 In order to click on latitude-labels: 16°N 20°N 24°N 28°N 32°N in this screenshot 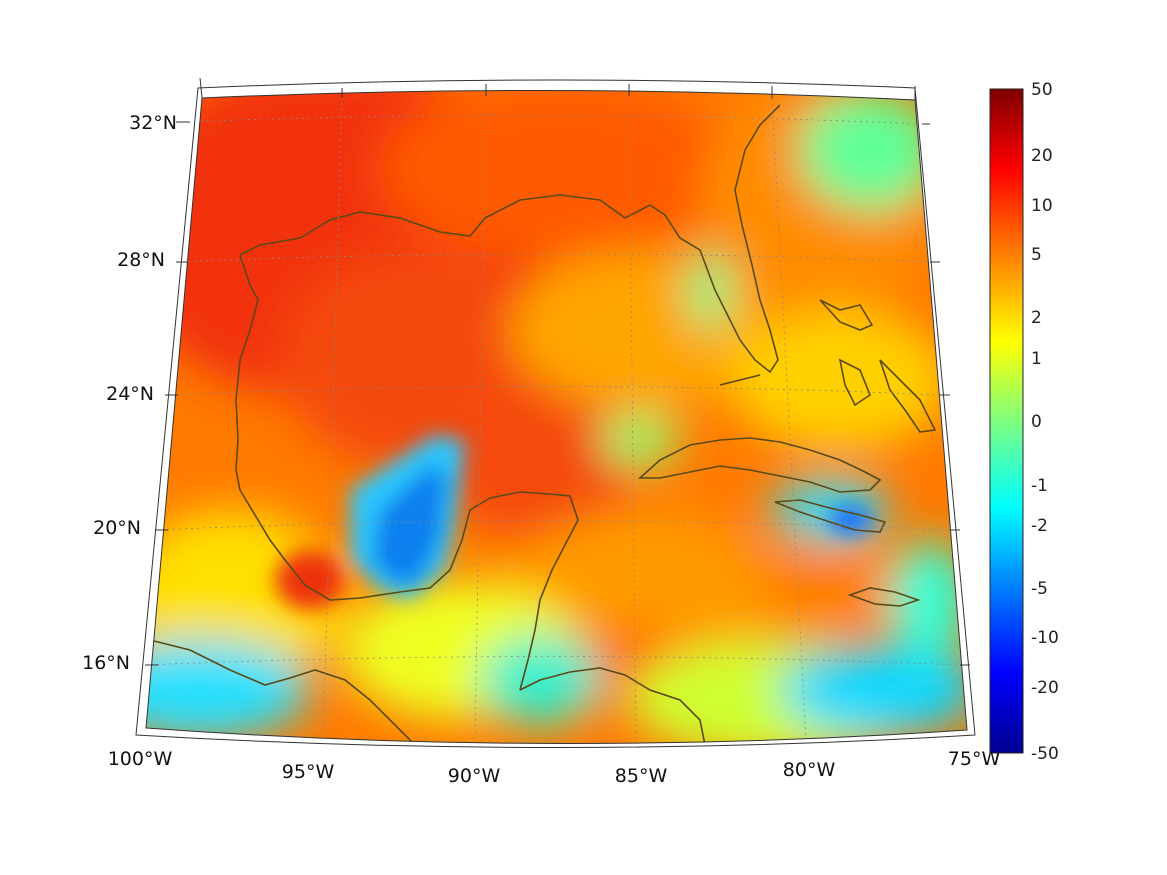, I will do `click(129, 393)`.